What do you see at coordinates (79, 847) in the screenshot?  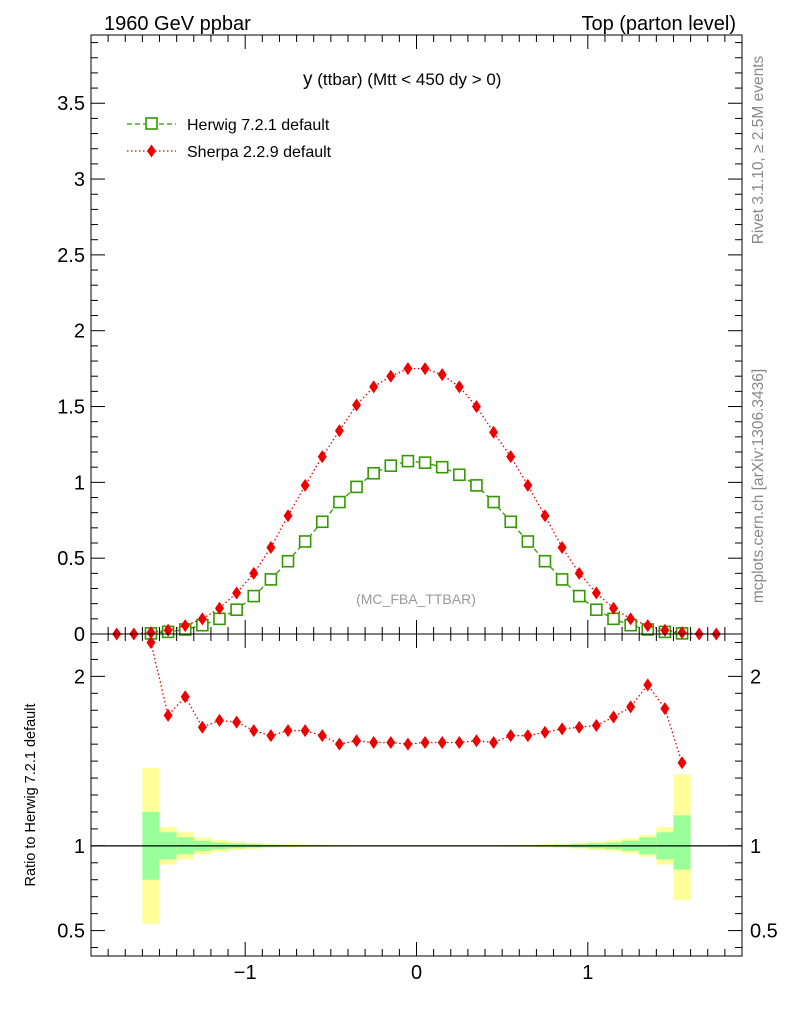 I see `ratio-ytick-label-left: 1` at bounding box center [79, 847].